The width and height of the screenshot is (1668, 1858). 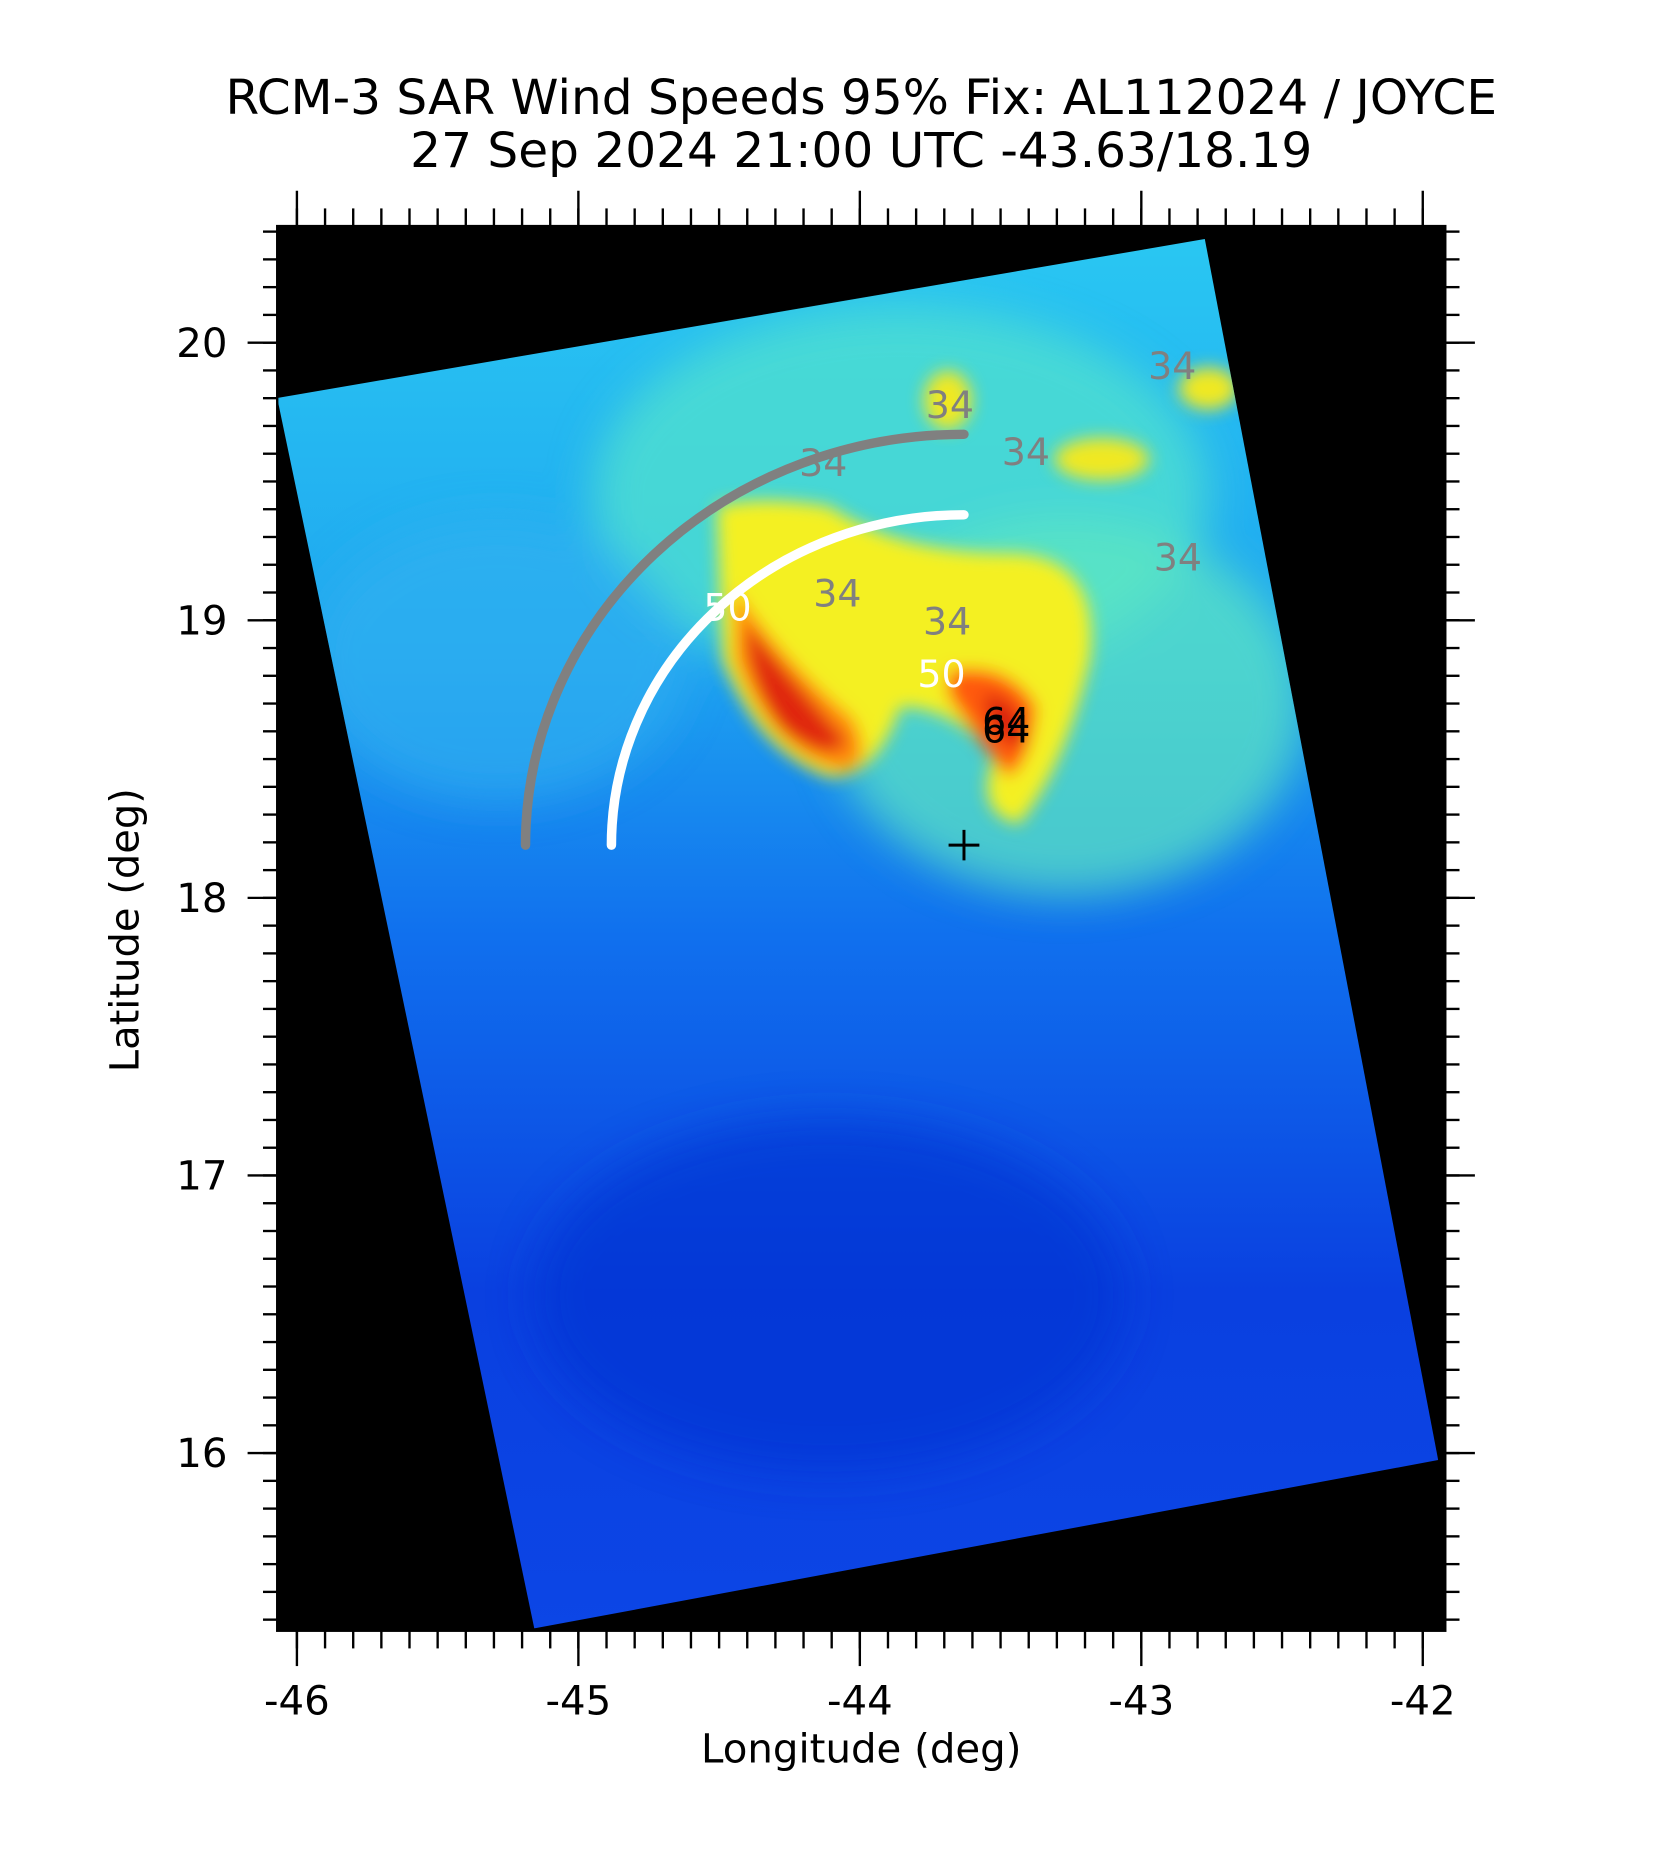 What do you see at coordinates (201, 1454) in the screenshot?
I see `y-tick-label: 16` at bounding box center [201, 1454].